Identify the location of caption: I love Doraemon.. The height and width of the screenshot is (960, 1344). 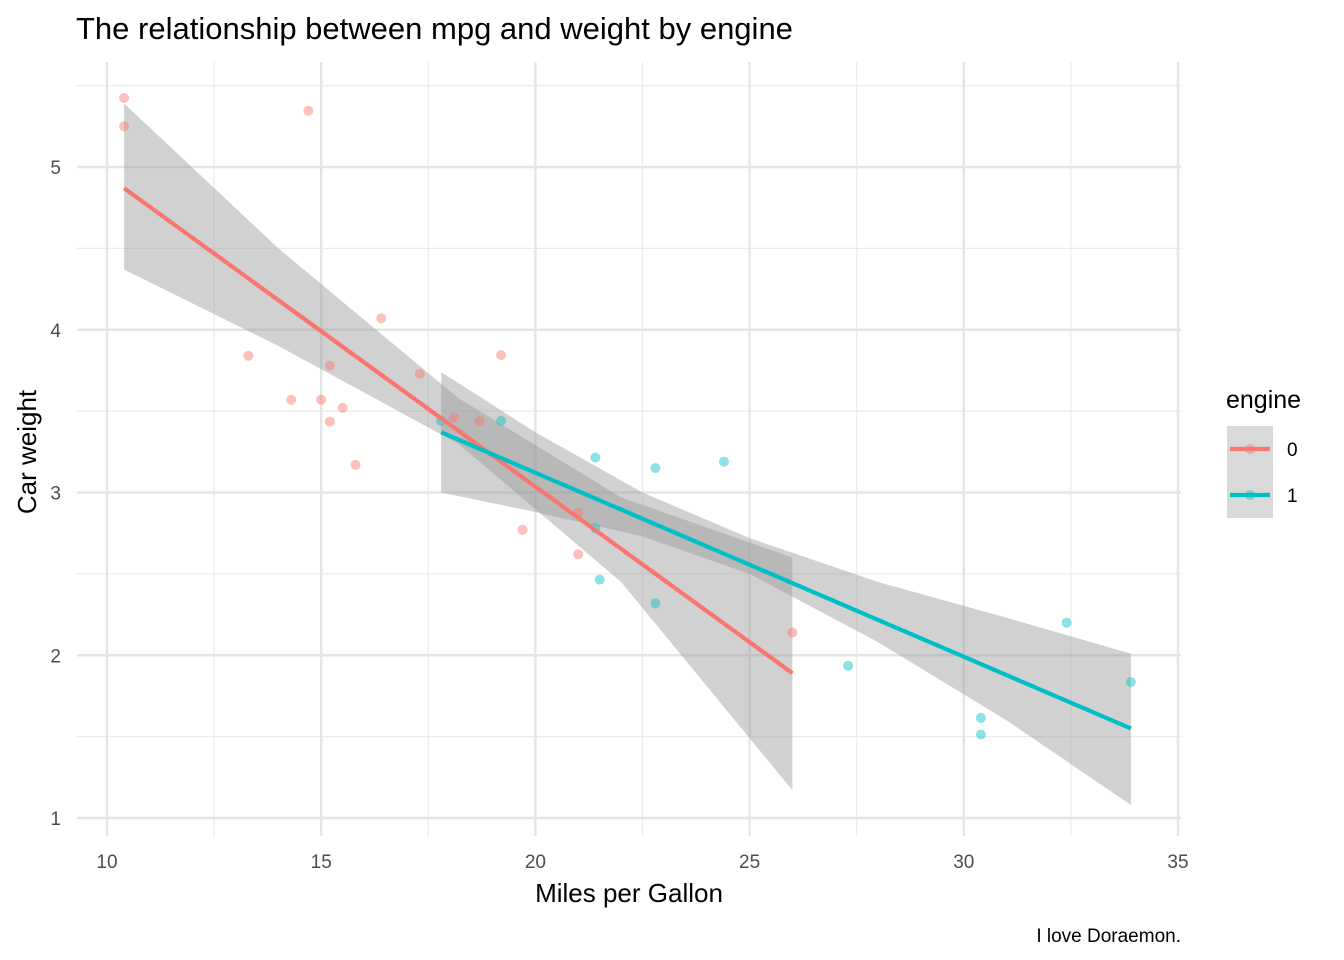
(1108, 936).